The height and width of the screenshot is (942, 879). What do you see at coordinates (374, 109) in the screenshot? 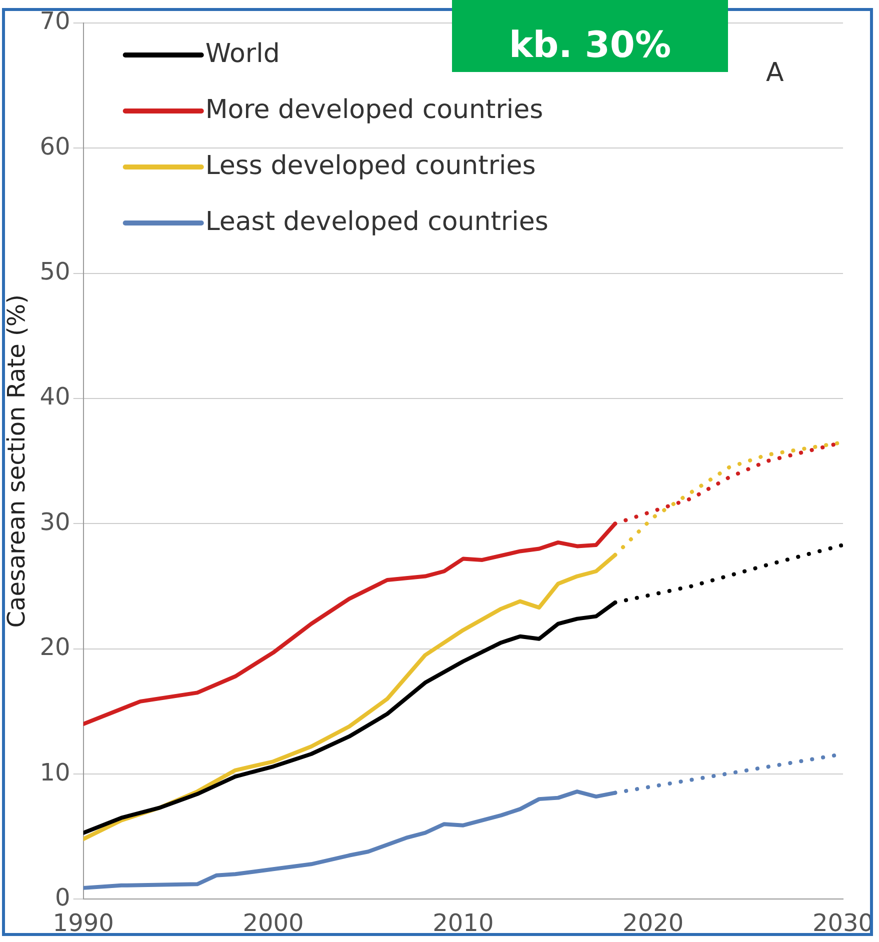
I see `legend-label: More developed countries` at bounding box center [374, 109].